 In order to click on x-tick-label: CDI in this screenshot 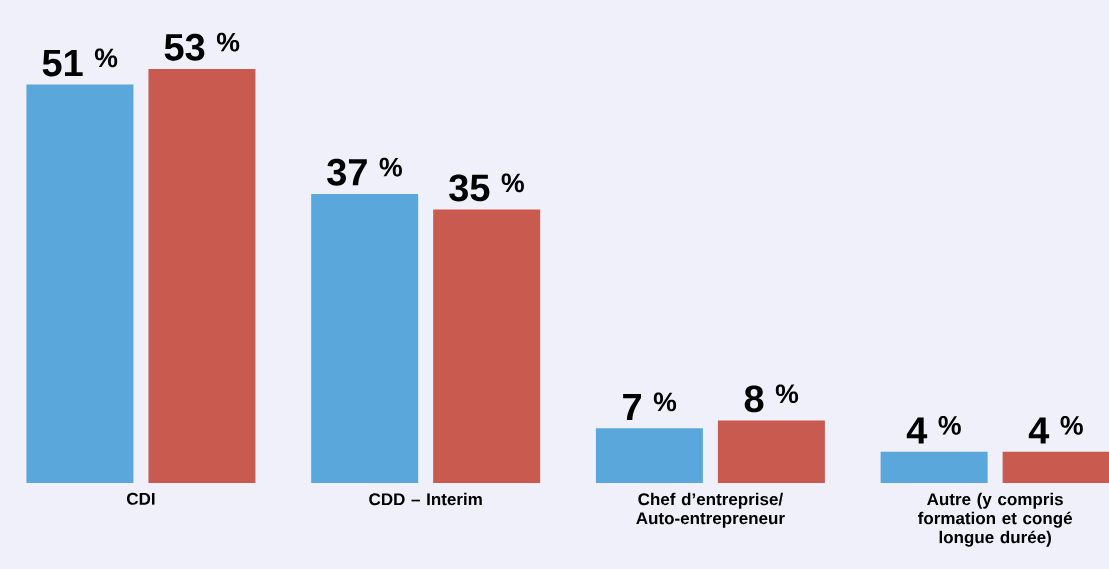, I will do `click(141, 498)`.